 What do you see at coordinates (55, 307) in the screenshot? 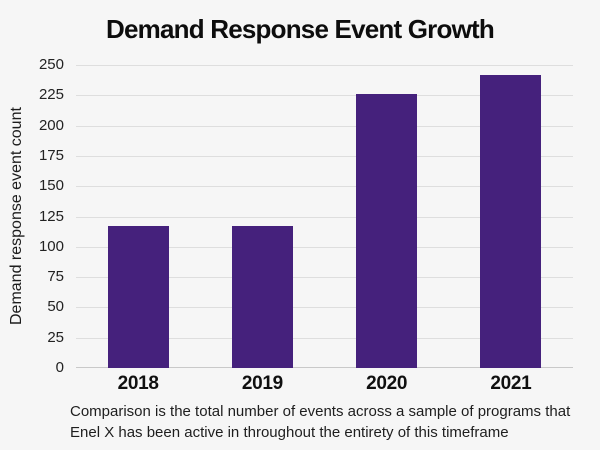
I see `y-tick-label-50: 50` at bounding box center [55, 307].